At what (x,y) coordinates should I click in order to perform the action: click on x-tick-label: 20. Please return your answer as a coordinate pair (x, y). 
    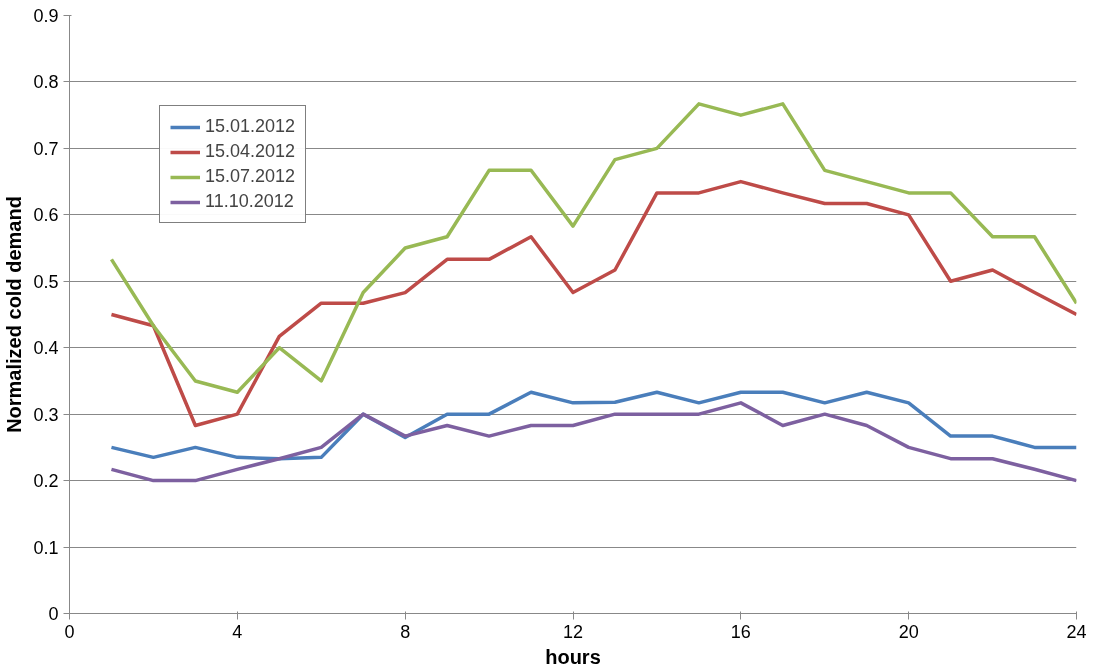
    Looking at the image, I should click on (908, 631).